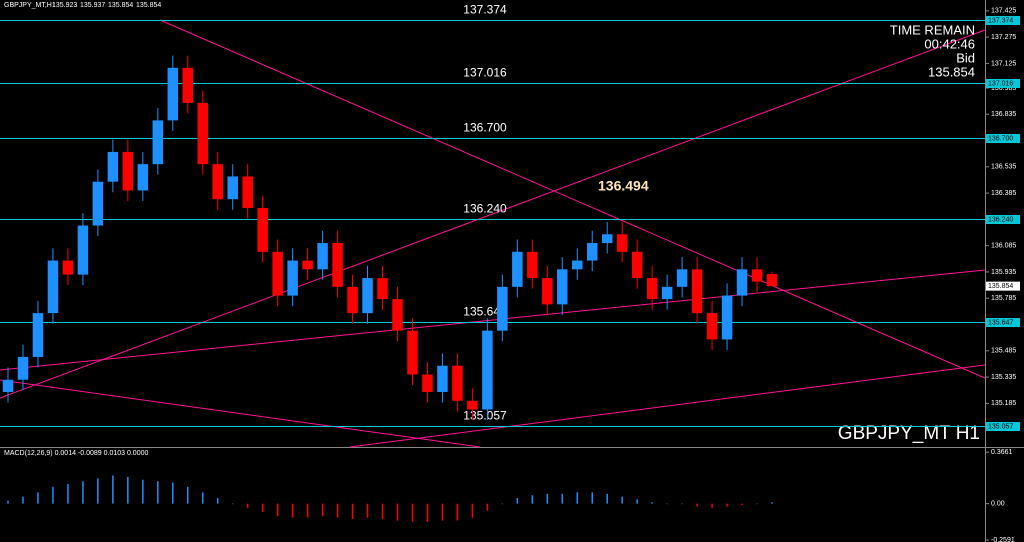 The width and height of the screenshot is (1024, 542). I want to click on y-tick-label: 136.835, so click(1003, 114).